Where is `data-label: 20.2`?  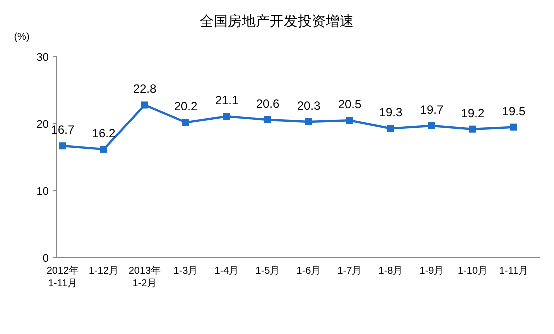 data-label: 20.2 is located at coordinates (186, 107).